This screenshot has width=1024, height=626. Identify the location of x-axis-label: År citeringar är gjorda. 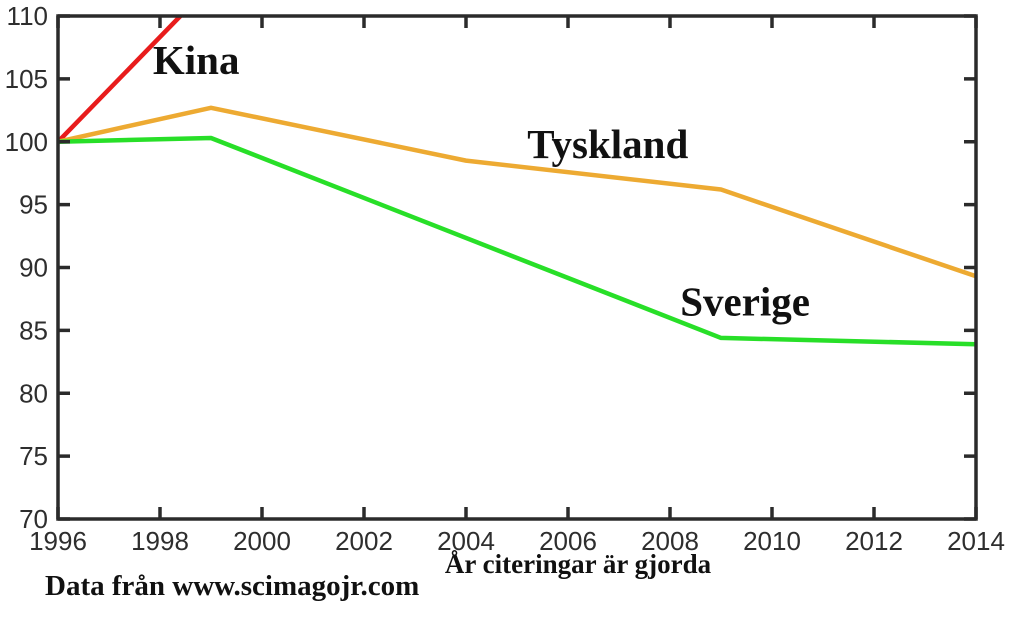
(578, 564).